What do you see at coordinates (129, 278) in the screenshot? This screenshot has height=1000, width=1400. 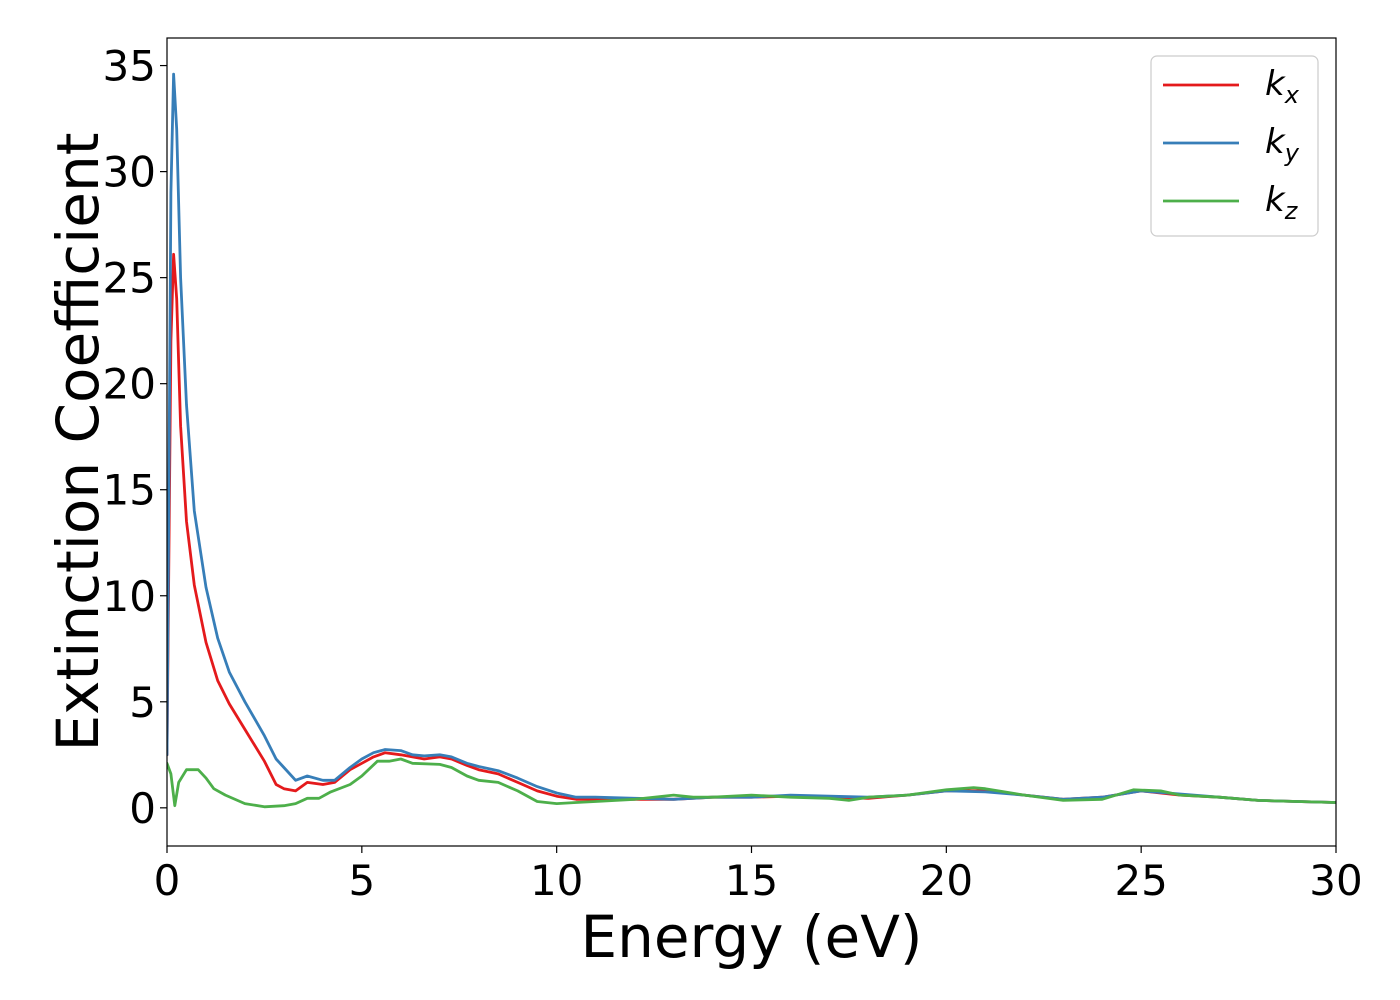 I see `y-tick-label: 25` at bounding box center [129, 278].